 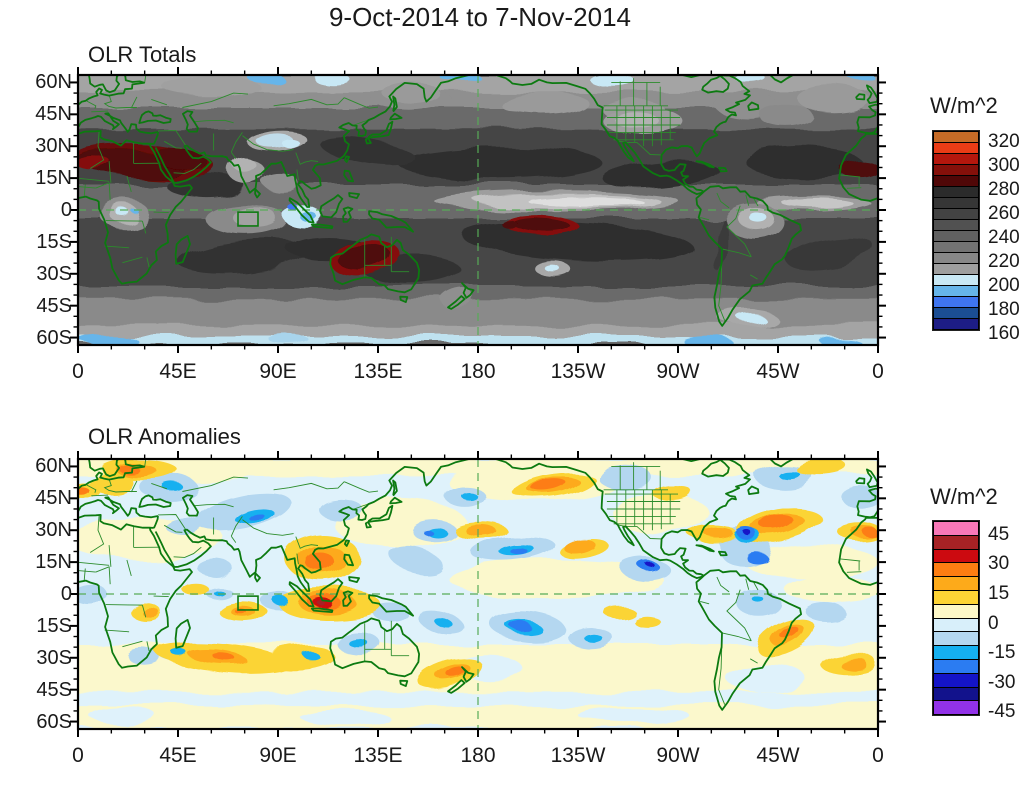 What do you see at coordinates (1004, 189) in the screenshot?
I see `colorbar-tick-label: 280` at bounding box center [1004, 189].